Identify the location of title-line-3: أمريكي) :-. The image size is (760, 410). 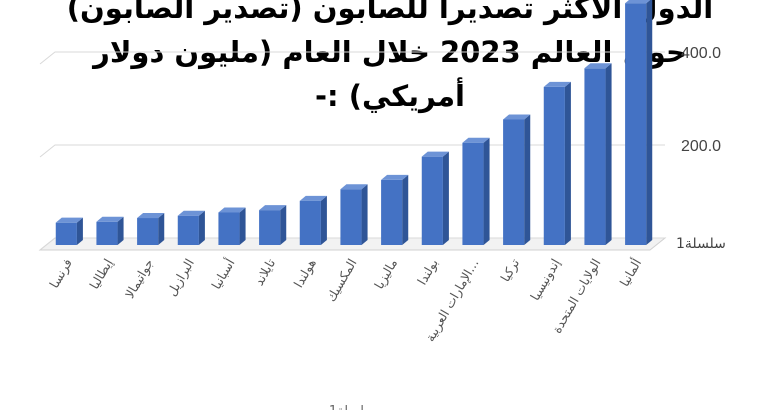
(389, 96).